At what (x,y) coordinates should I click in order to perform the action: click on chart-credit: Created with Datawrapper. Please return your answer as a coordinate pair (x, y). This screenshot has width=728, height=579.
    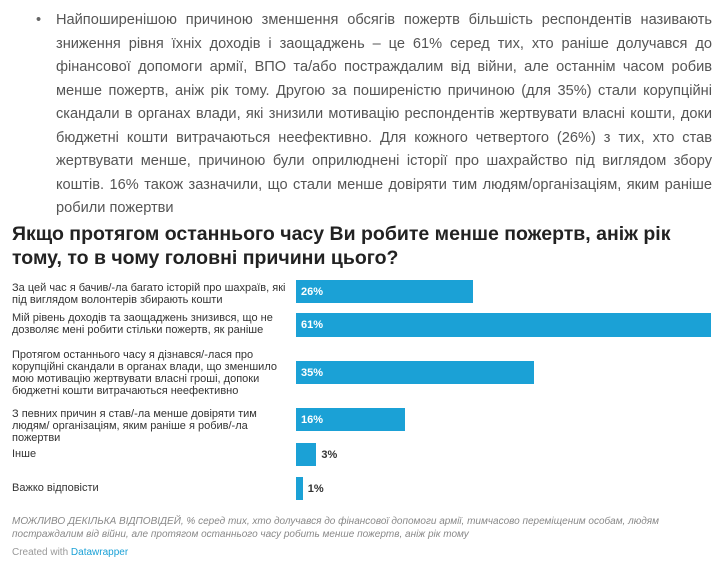
    Looking at the image, I should click on (70, 552).